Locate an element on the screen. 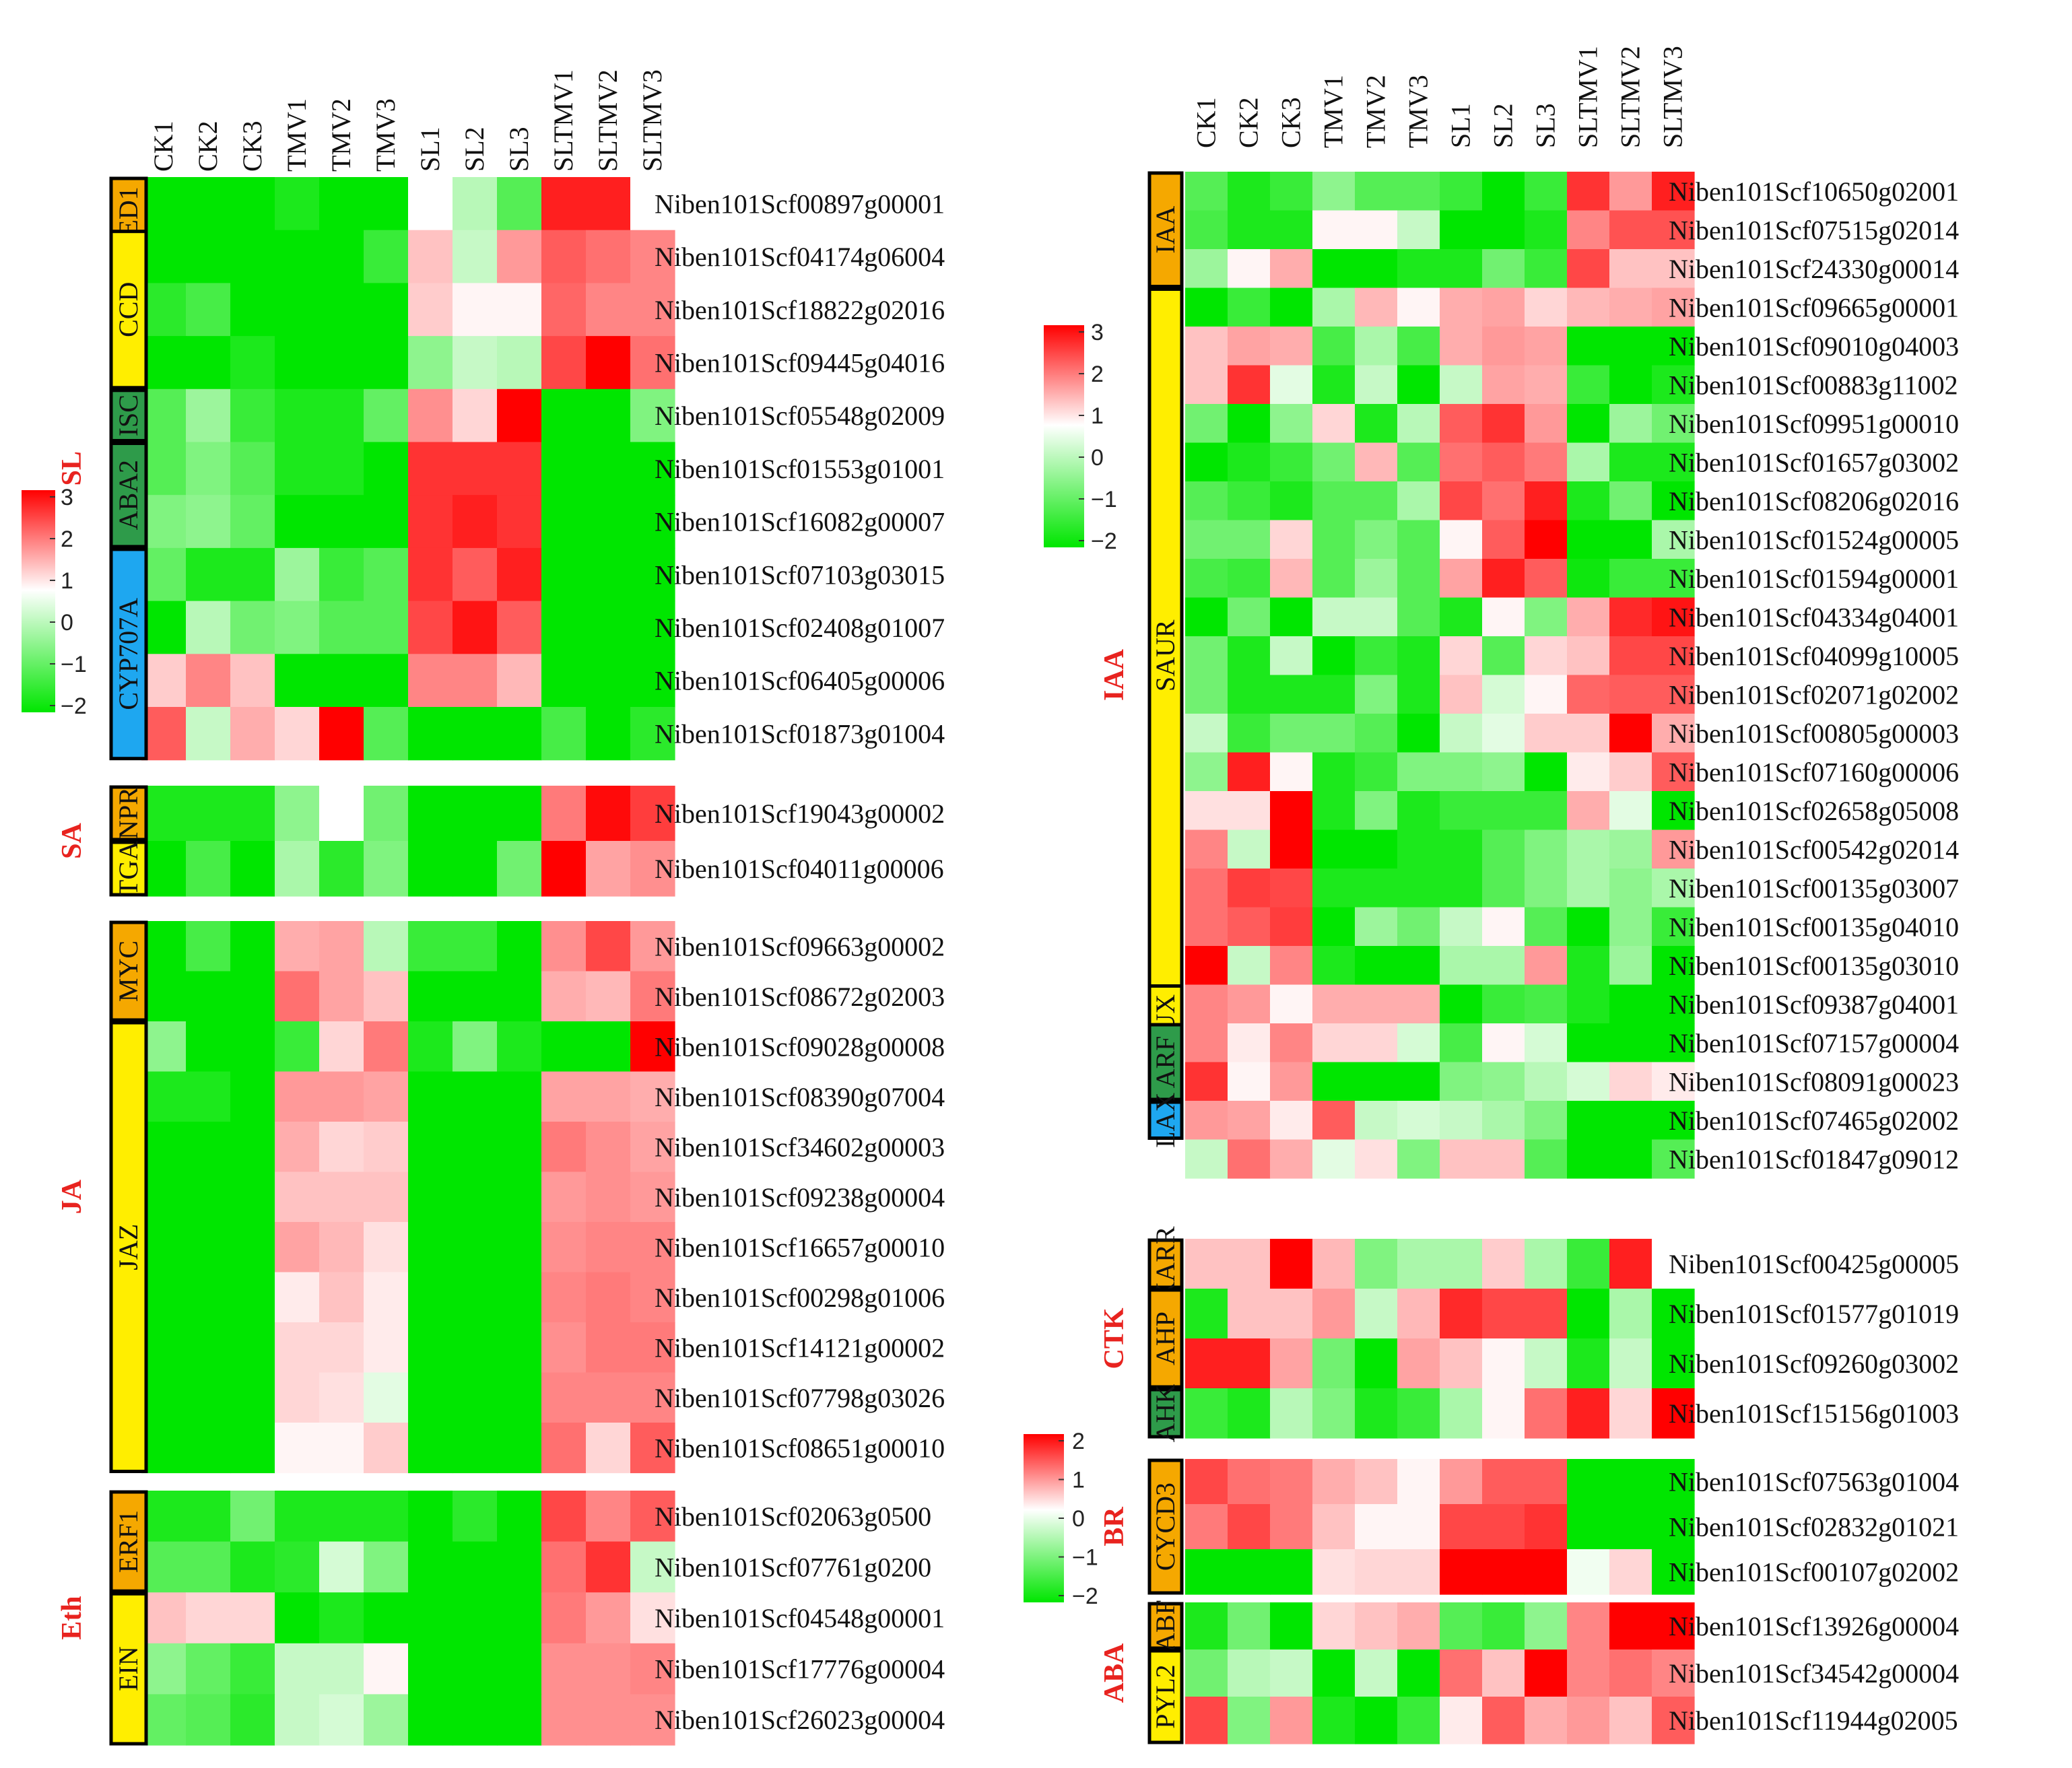 The width and height of the screenshot is (2072, 1768). column-label-ck1: CK1 is located at coordinates (163, 146).